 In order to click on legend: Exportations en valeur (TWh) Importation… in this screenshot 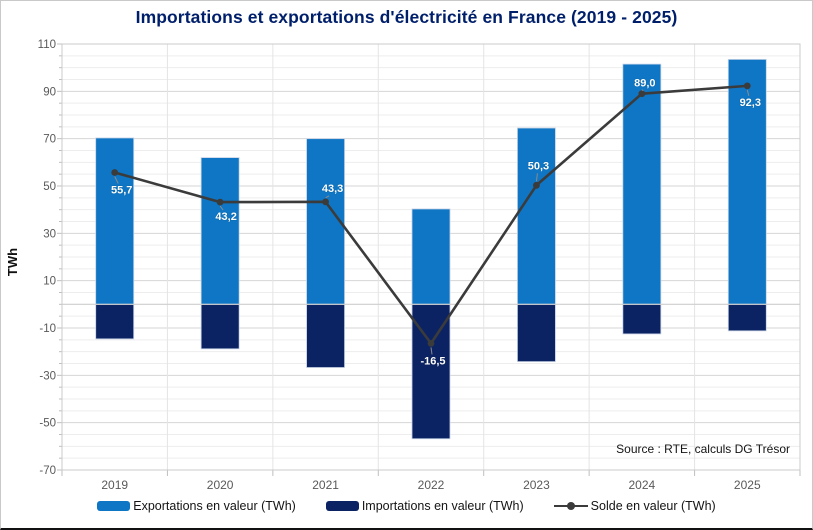, I will do `click(406, 506)`.